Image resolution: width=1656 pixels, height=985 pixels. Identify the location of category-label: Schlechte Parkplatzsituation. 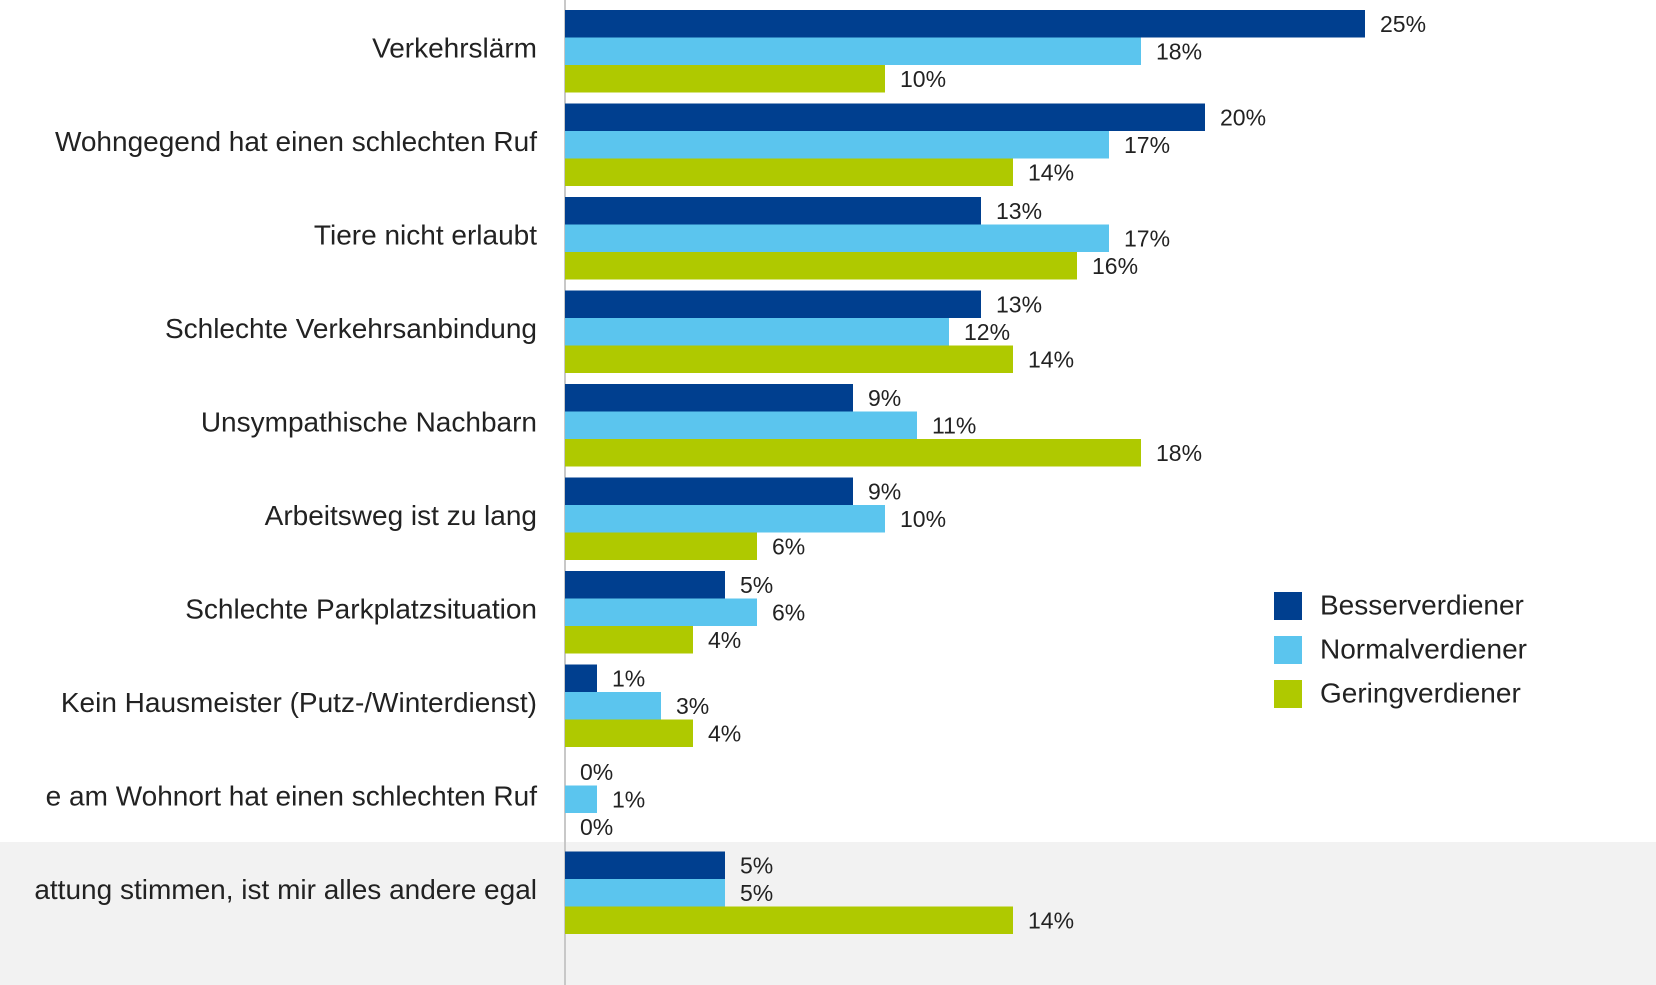
(361, 608).